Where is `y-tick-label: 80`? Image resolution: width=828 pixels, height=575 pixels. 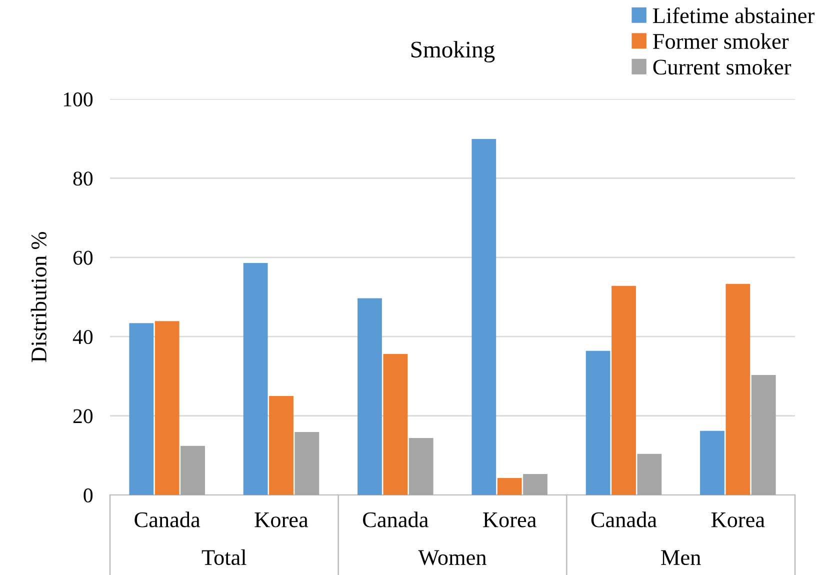
y-tick-label: 80 is located at coordinates (83, 179).